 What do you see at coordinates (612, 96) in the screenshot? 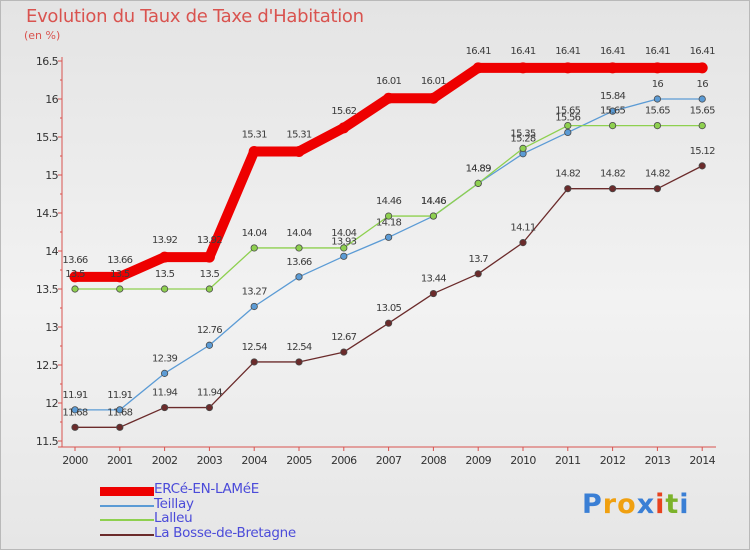
I see `data-label: 15.84` at bounding box center [612, 96].